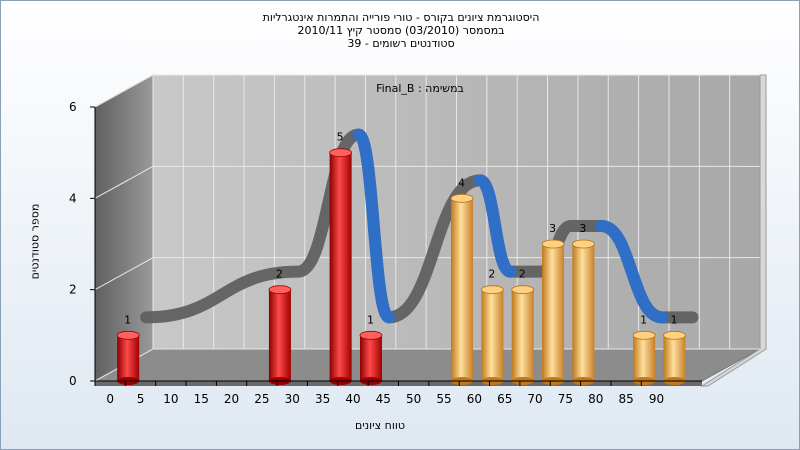 The image size is (800, 450). I want to click on chart-title-line-3: סטודנטים רשומים - 39, so click(401, 43).